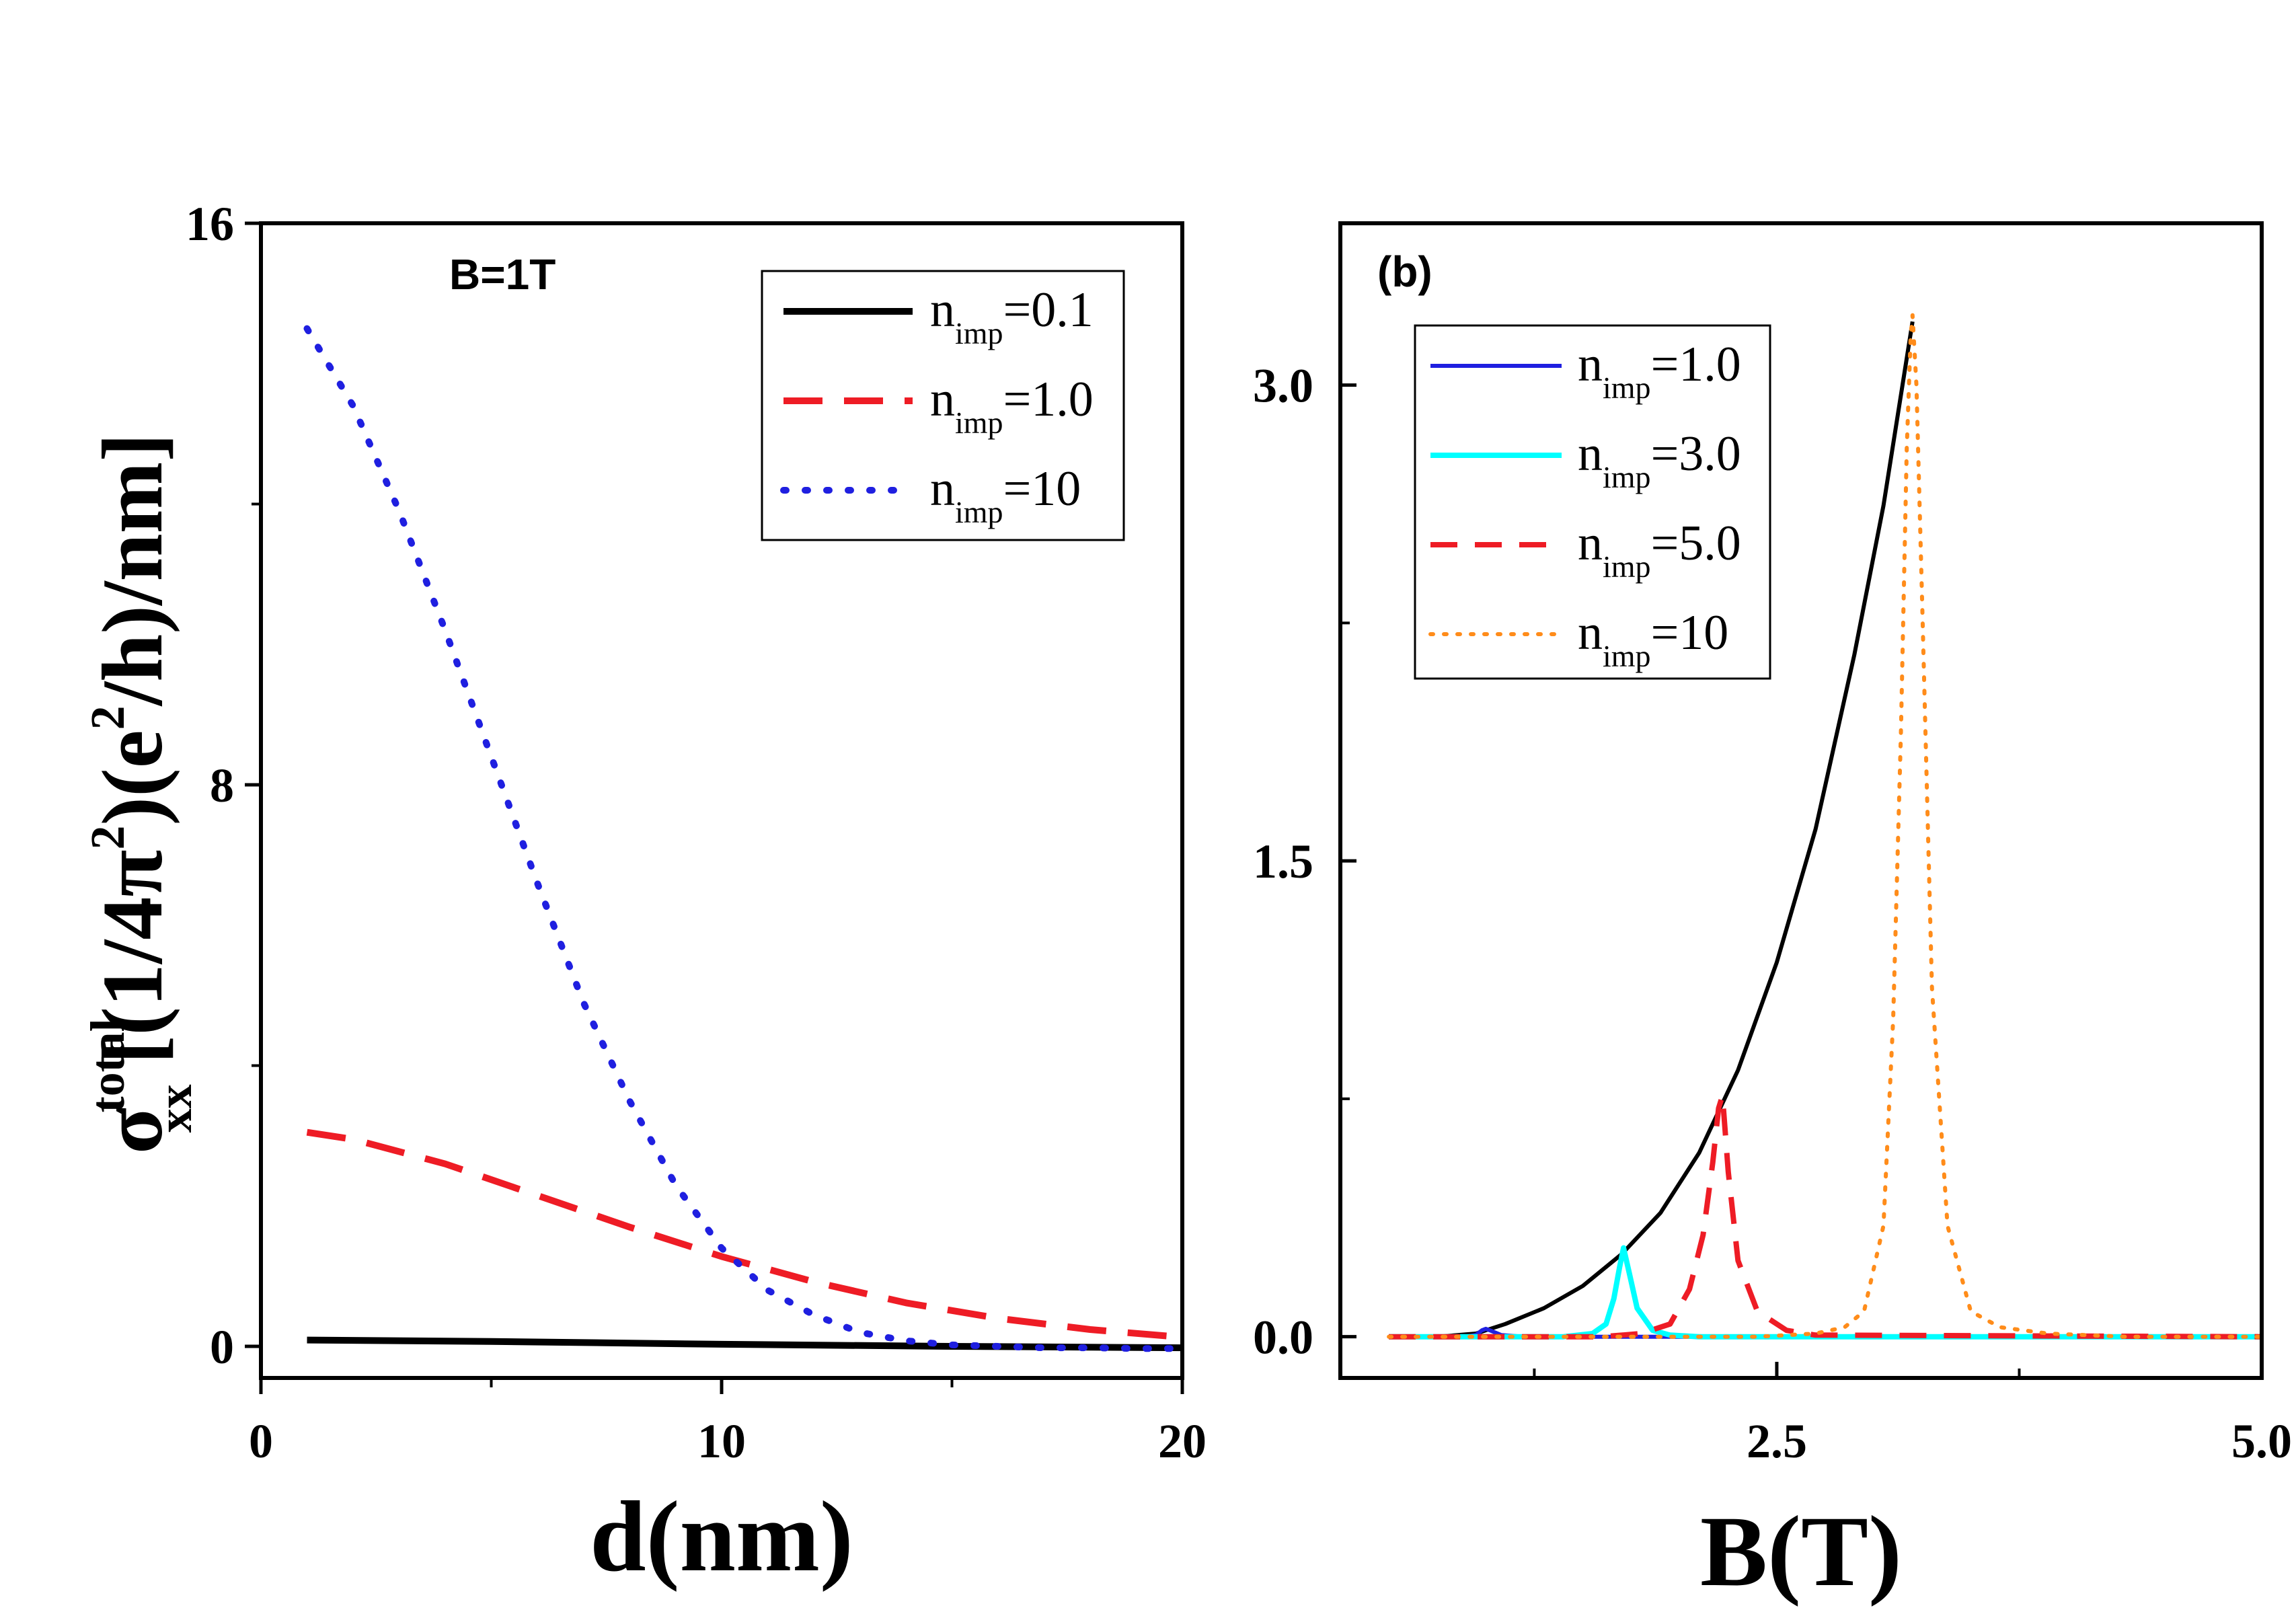  I want to click on x-axis-title: d(nm), so click(722, 1536).